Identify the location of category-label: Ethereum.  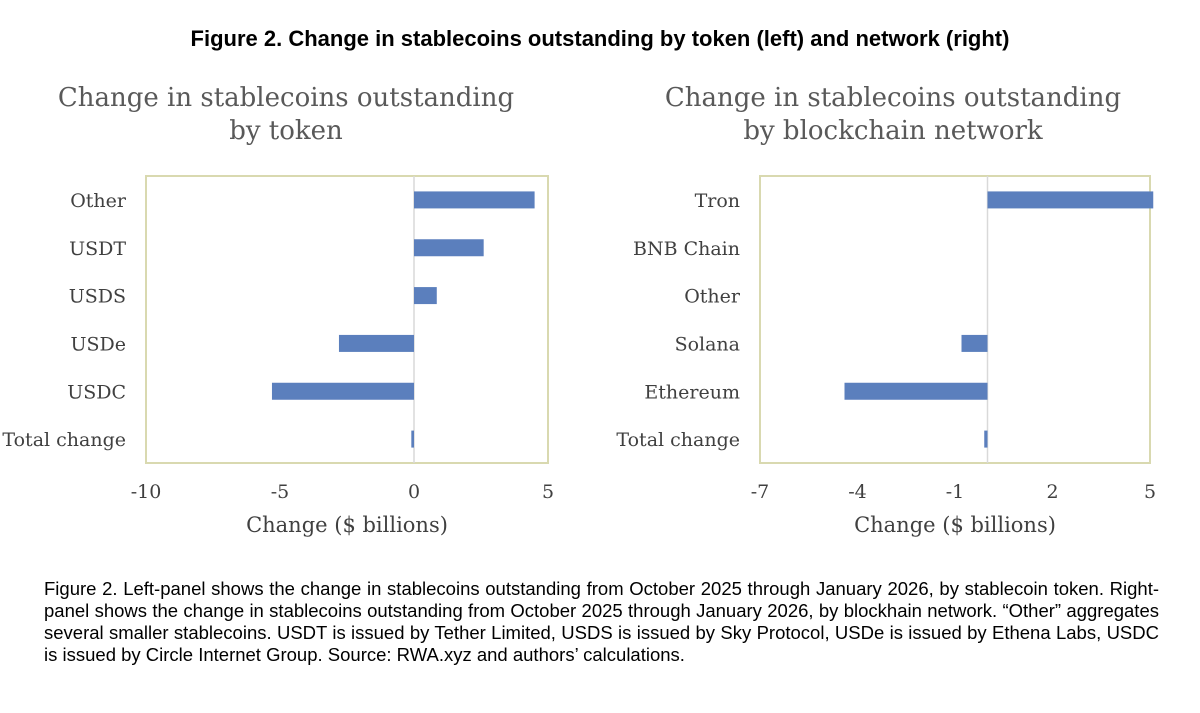
(692, 392).